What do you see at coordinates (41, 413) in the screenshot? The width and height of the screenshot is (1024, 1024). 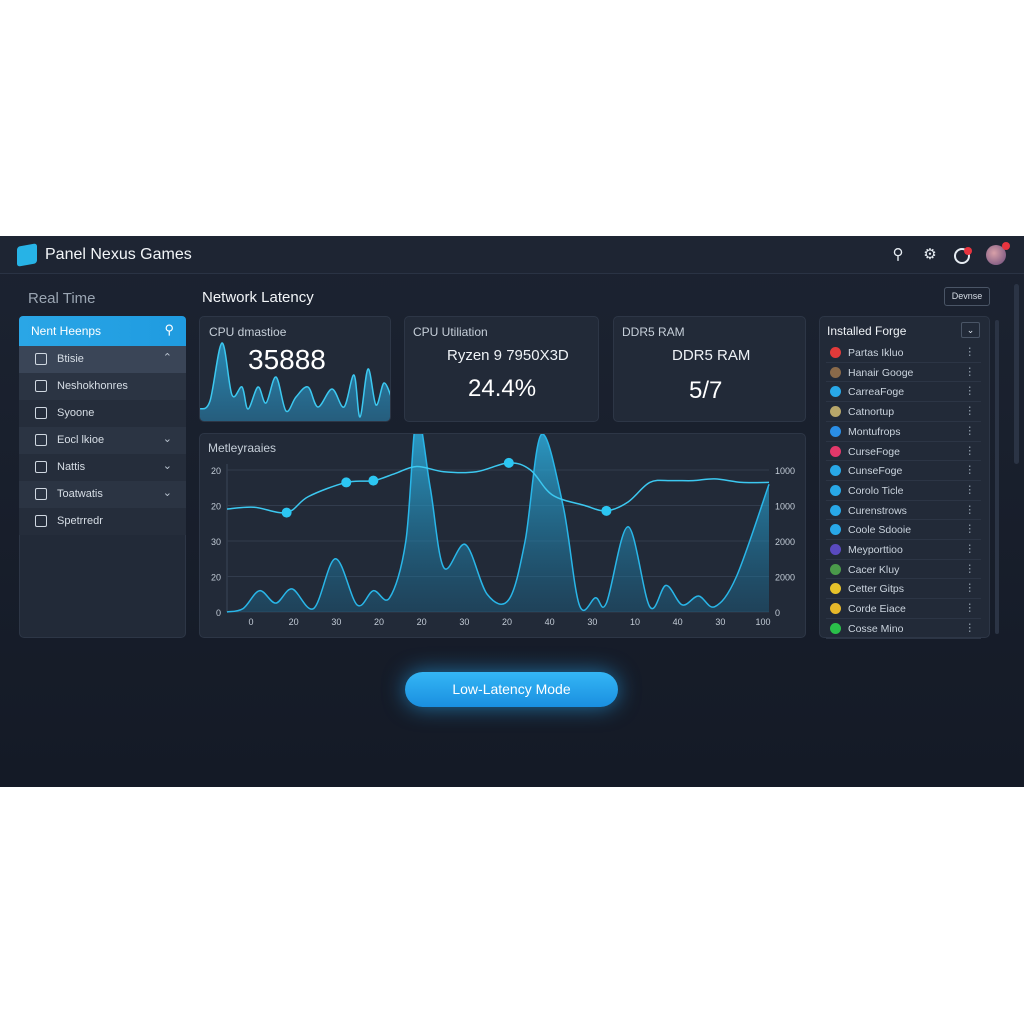 I see `box-icon` at bounding box center [41, 413].